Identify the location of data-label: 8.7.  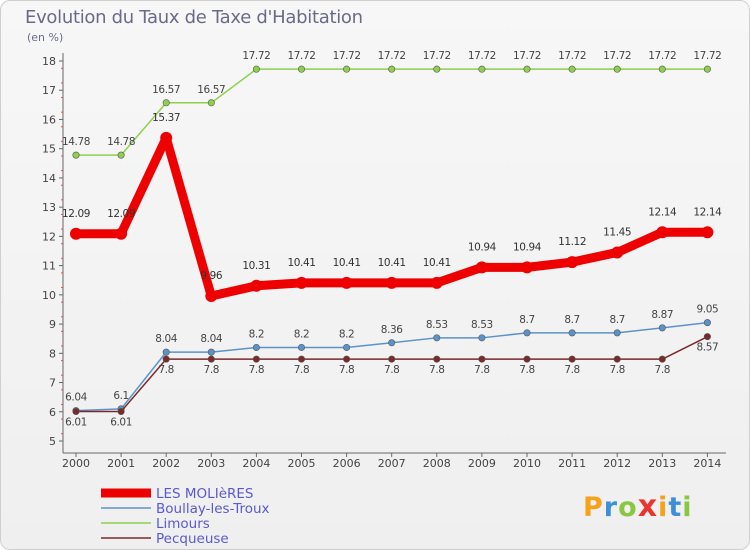
(617, 320).